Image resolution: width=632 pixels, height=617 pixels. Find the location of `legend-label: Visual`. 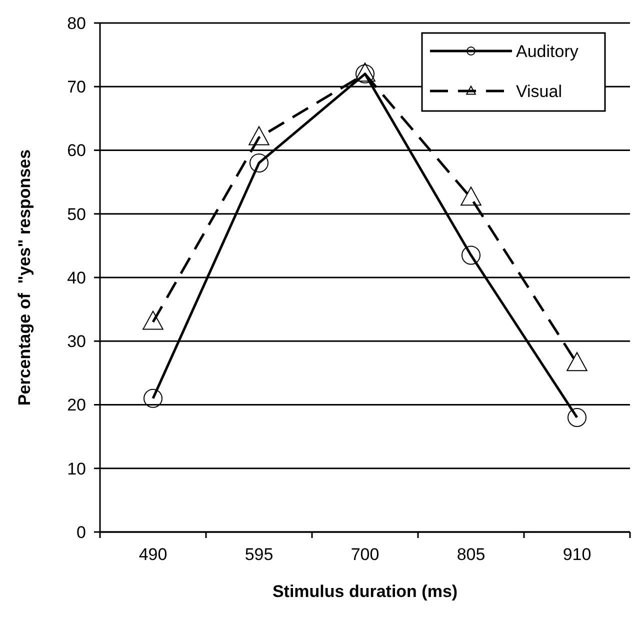

legend-label: Visual is located at coordinates (539, 91).